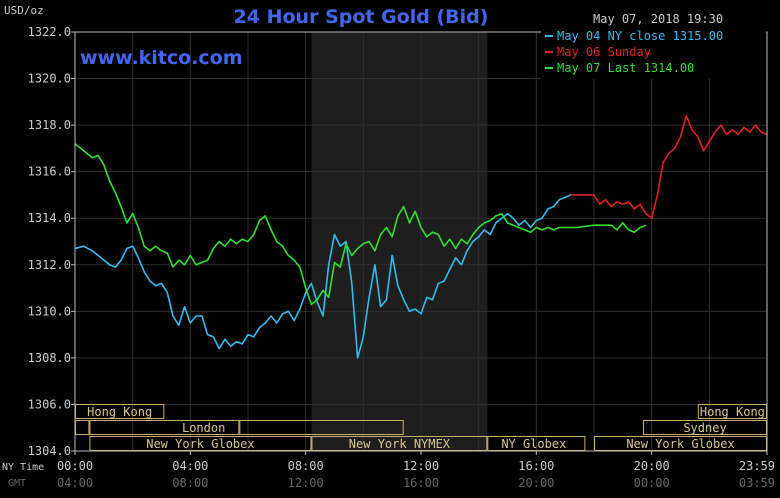 This screenshot has height=498, width=780. What do you see at coordinates (190, 466) in the screenshot?
I see `x-tick-label-ny: 04:00` at bounding box center [190, 466].